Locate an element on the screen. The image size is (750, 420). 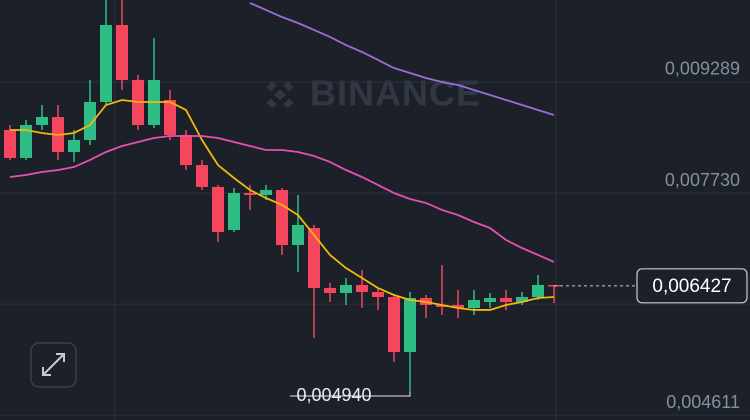
watermark-text: BINANCE is located at coordinates (395, 93).